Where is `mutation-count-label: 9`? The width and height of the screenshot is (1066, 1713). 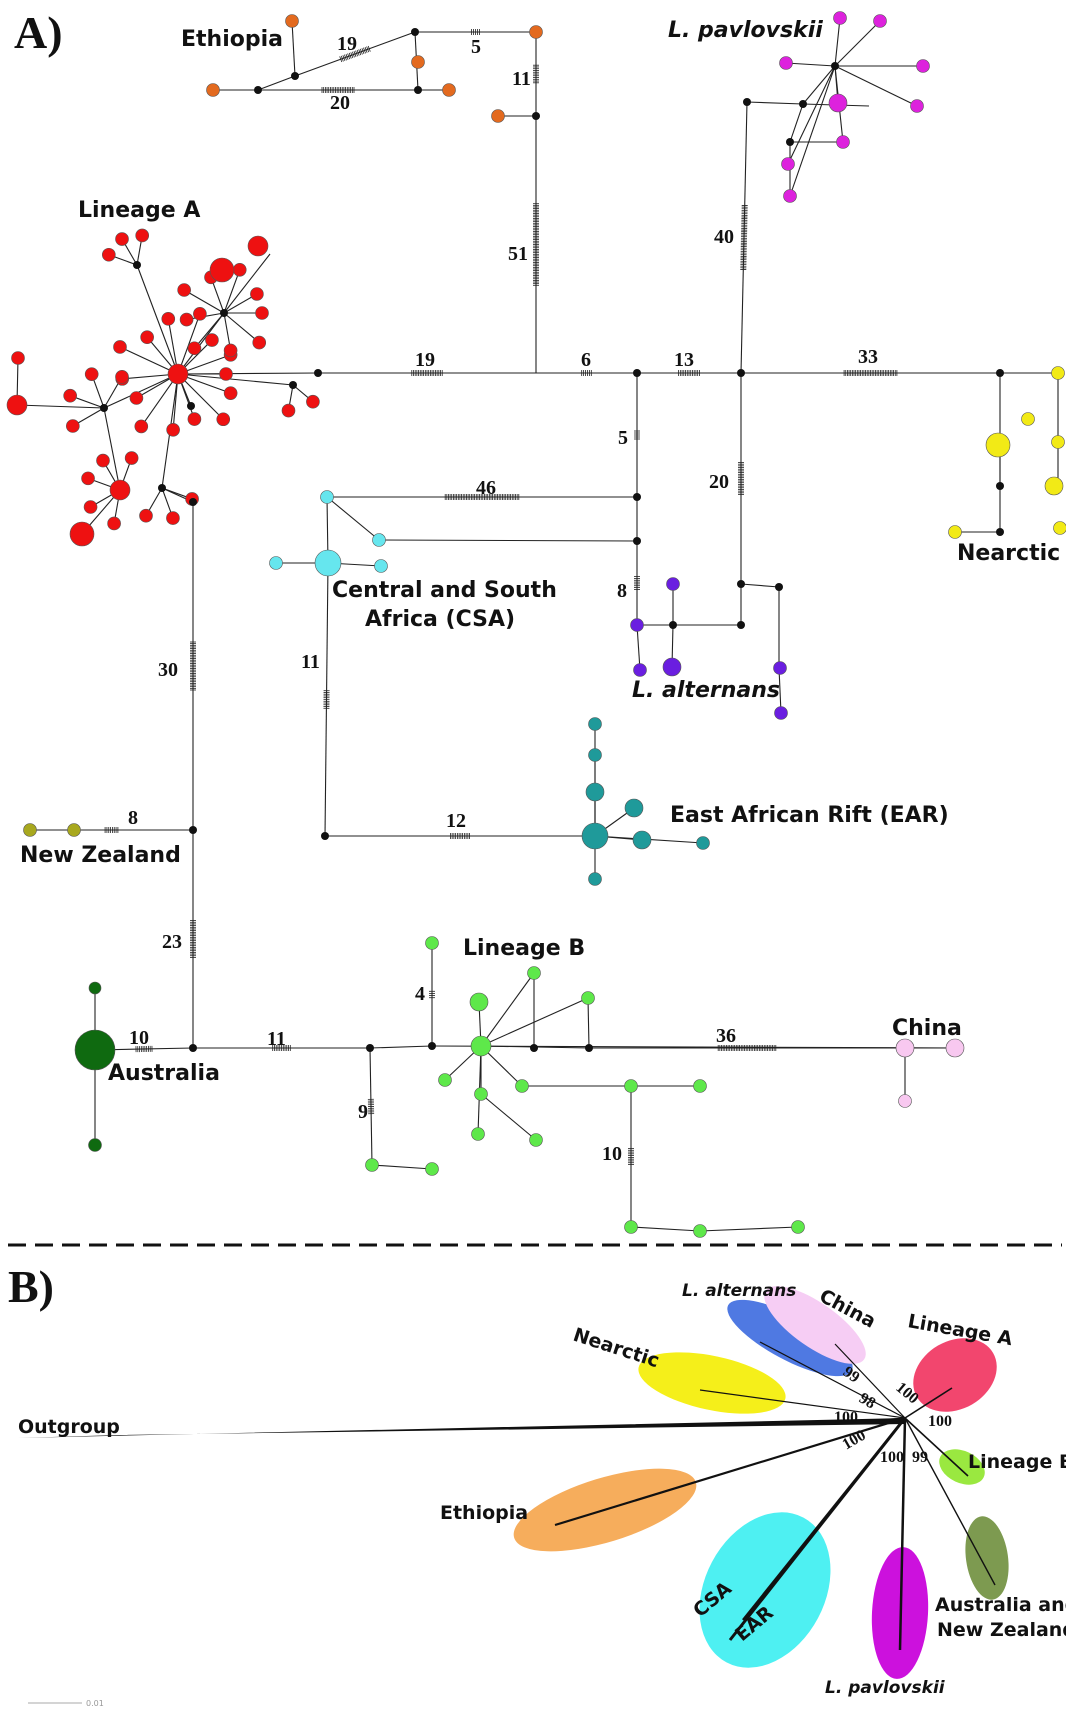
mutation-count-label: 9 is located at coordinates (363, 1112).